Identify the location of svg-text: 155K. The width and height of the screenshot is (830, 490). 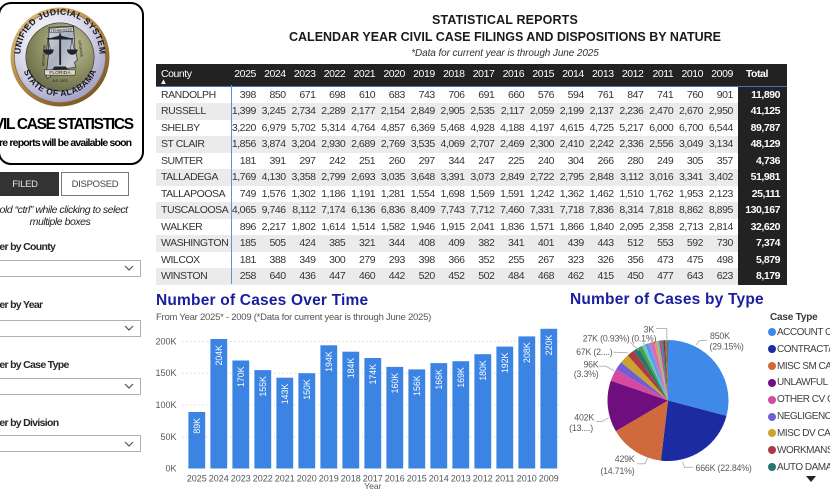
(263, 386).